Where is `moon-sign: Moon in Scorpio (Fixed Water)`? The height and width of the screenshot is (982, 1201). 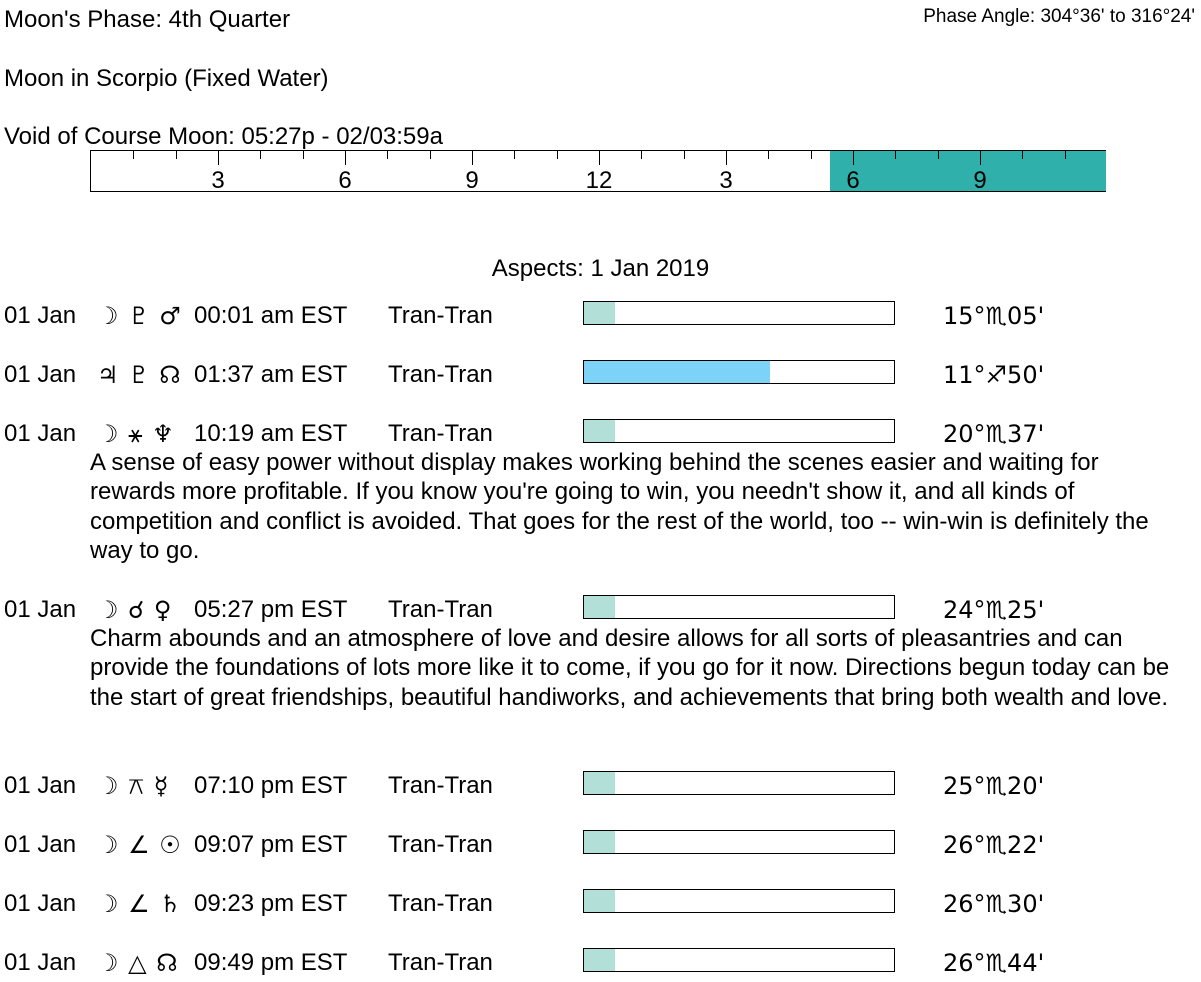
moon-sign: Moon in Scorpio (Fixed Water) is located at coordinates (166, 78).